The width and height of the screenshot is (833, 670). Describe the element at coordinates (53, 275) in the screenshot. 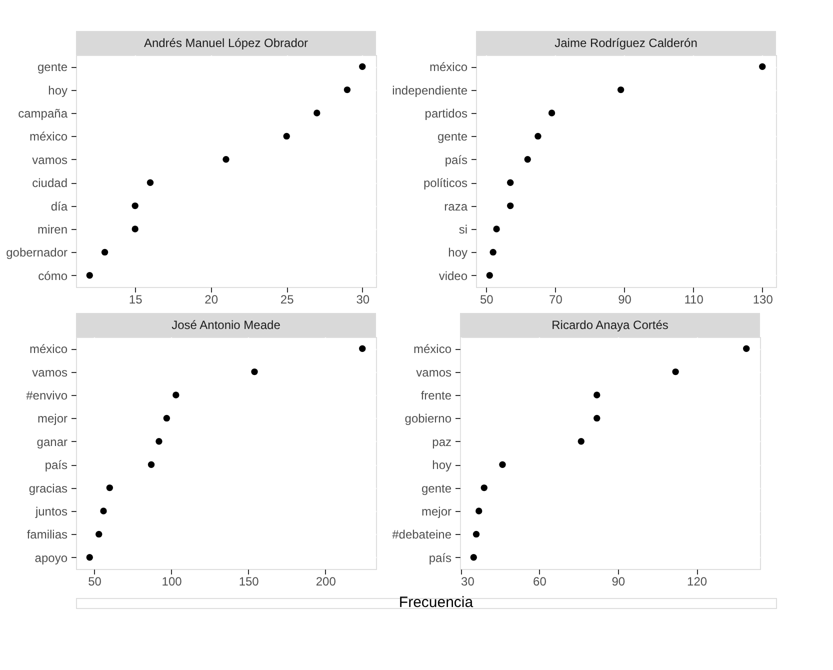

I see `y-tick-label: cómo` at that location.